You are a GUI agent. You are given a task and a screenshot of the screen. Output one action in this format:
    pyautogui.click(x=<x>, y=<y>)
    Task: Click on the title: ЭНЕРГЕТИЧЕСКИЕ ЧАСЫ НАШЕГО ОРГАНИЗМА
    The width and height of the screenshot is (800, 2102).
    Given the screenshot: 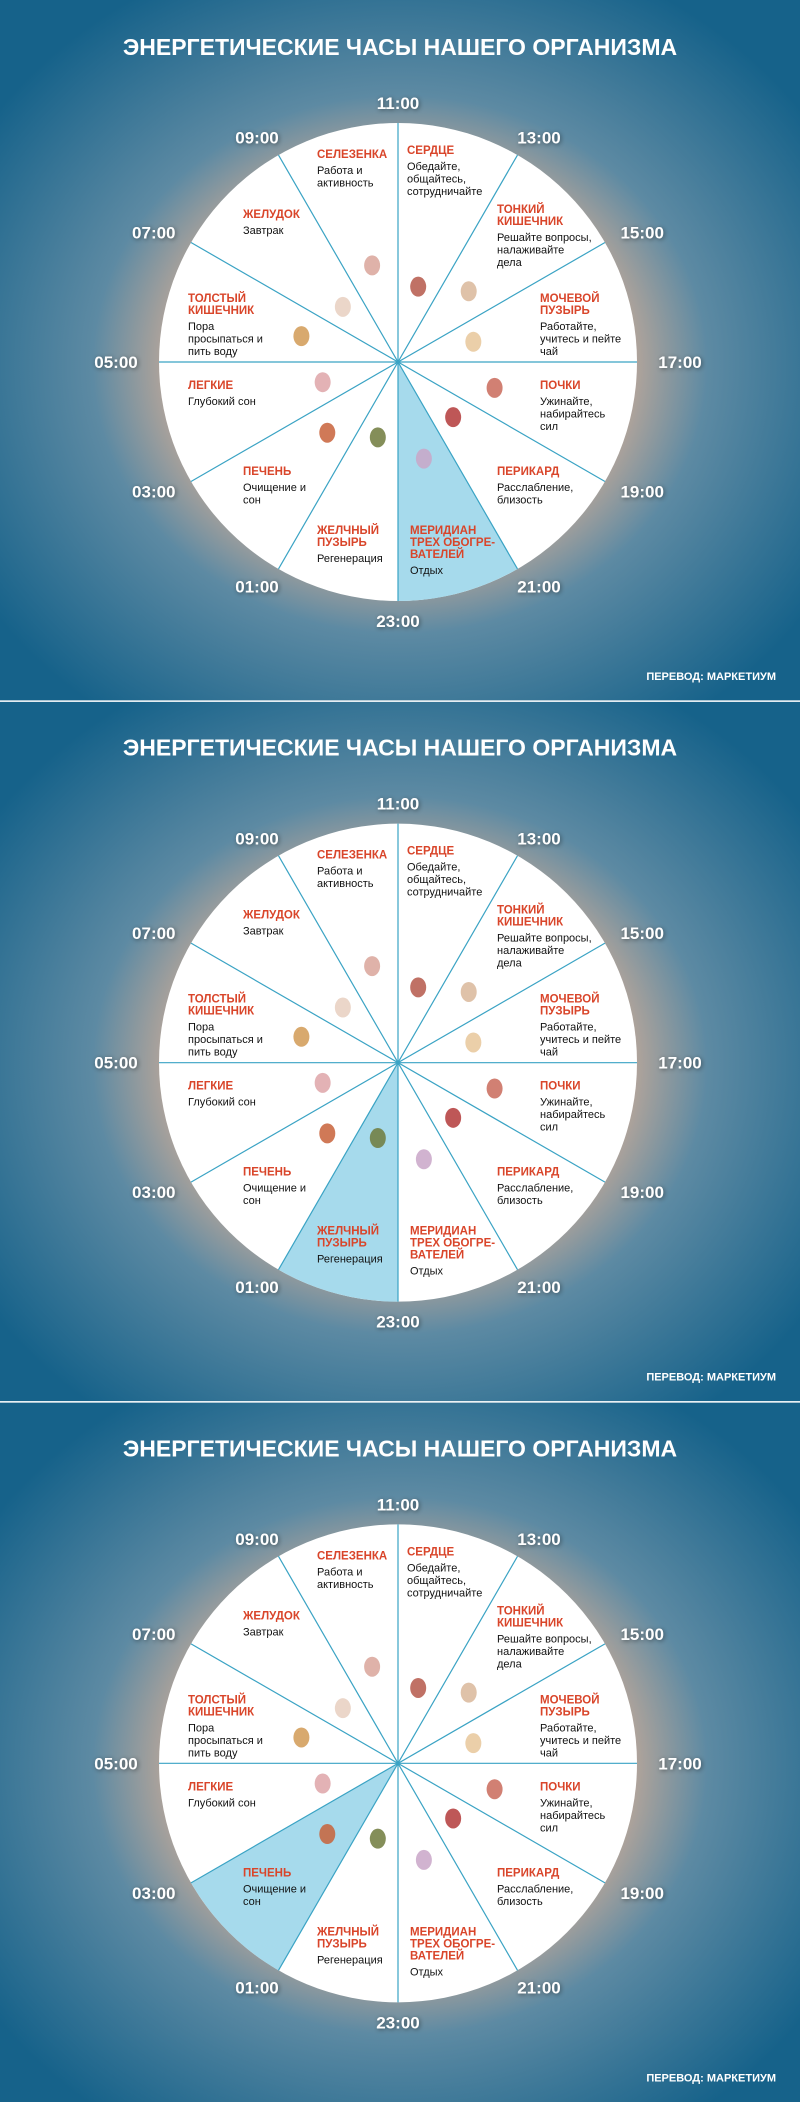 What is the action you would take?
    pyautogui.click(x=400, y=748)
    